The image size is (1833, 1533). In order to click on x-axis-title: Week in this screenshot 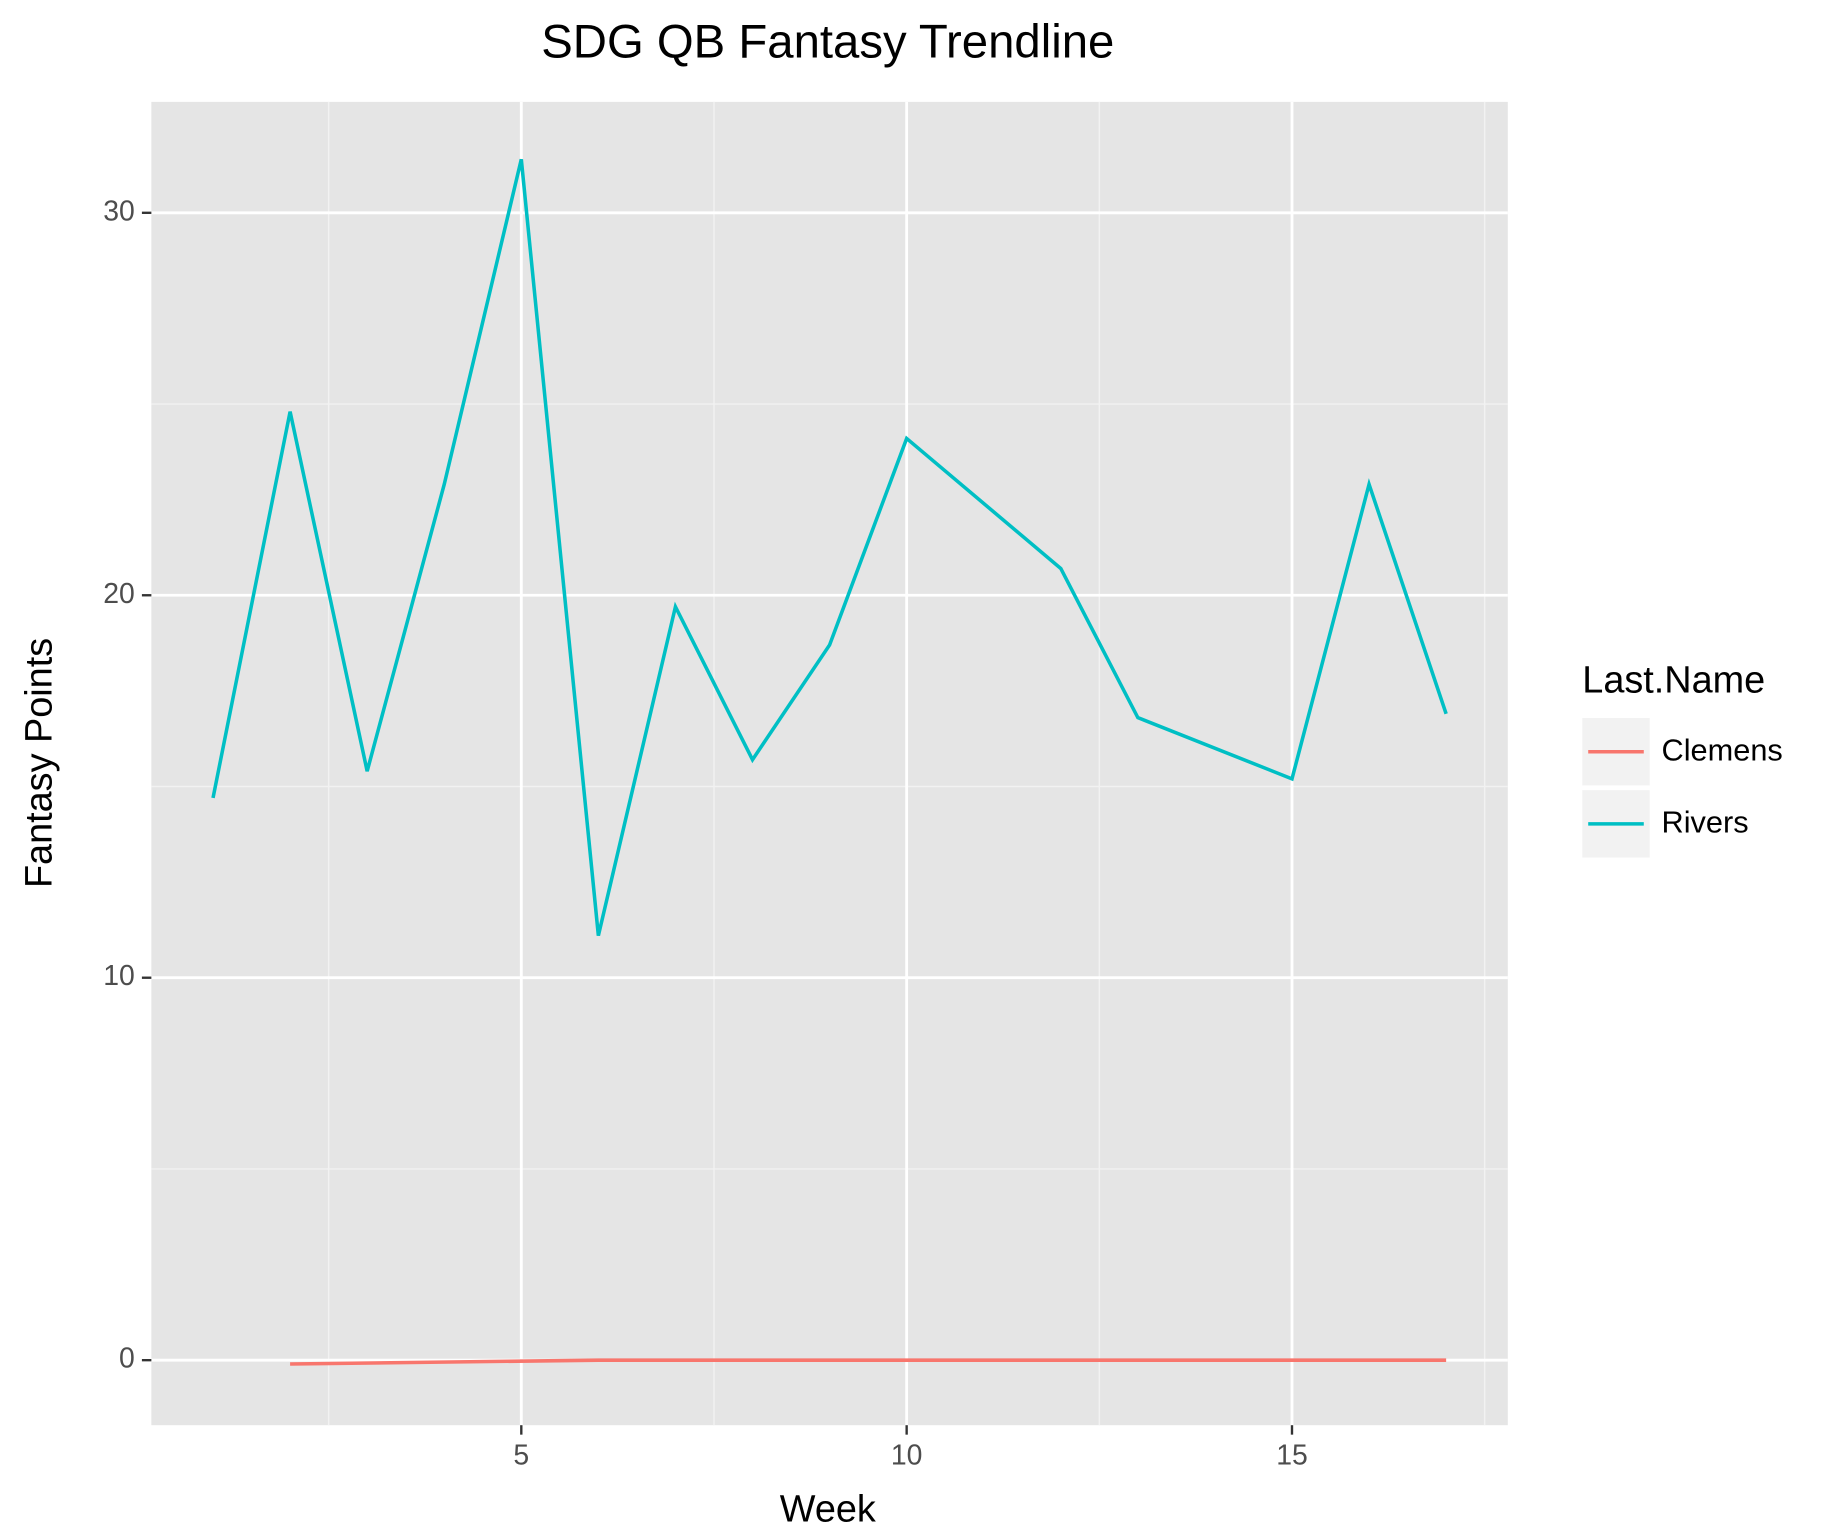, I will do `click(828, 1510)`.